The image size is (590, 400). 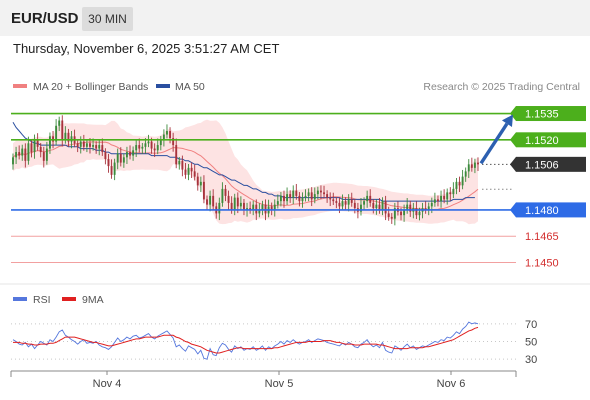 What do you see at coordinates (542, 263) in the screenshot?
I see `support-label: 1.1450` at bounding box center [542, 263].